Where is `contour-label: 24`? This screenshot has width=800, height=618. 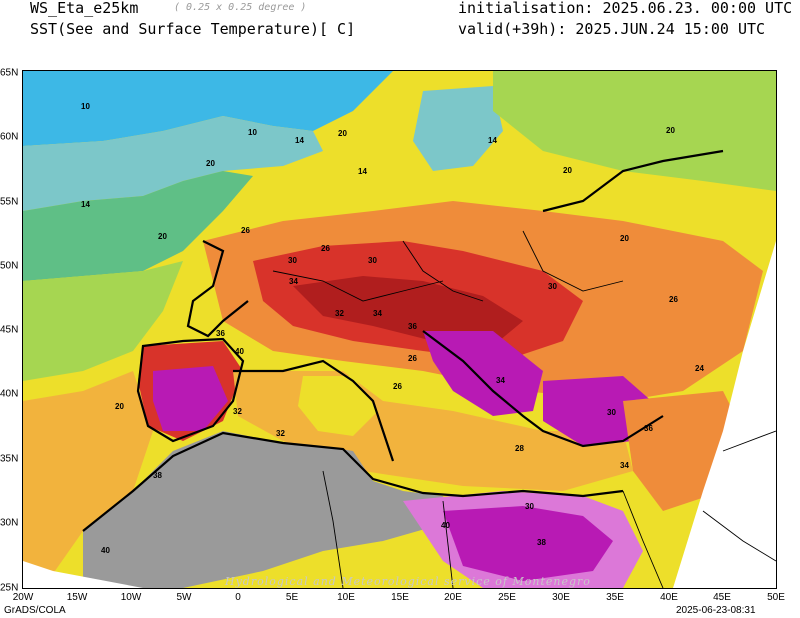 contour-label: 24 is located at coordinates (699, 368).